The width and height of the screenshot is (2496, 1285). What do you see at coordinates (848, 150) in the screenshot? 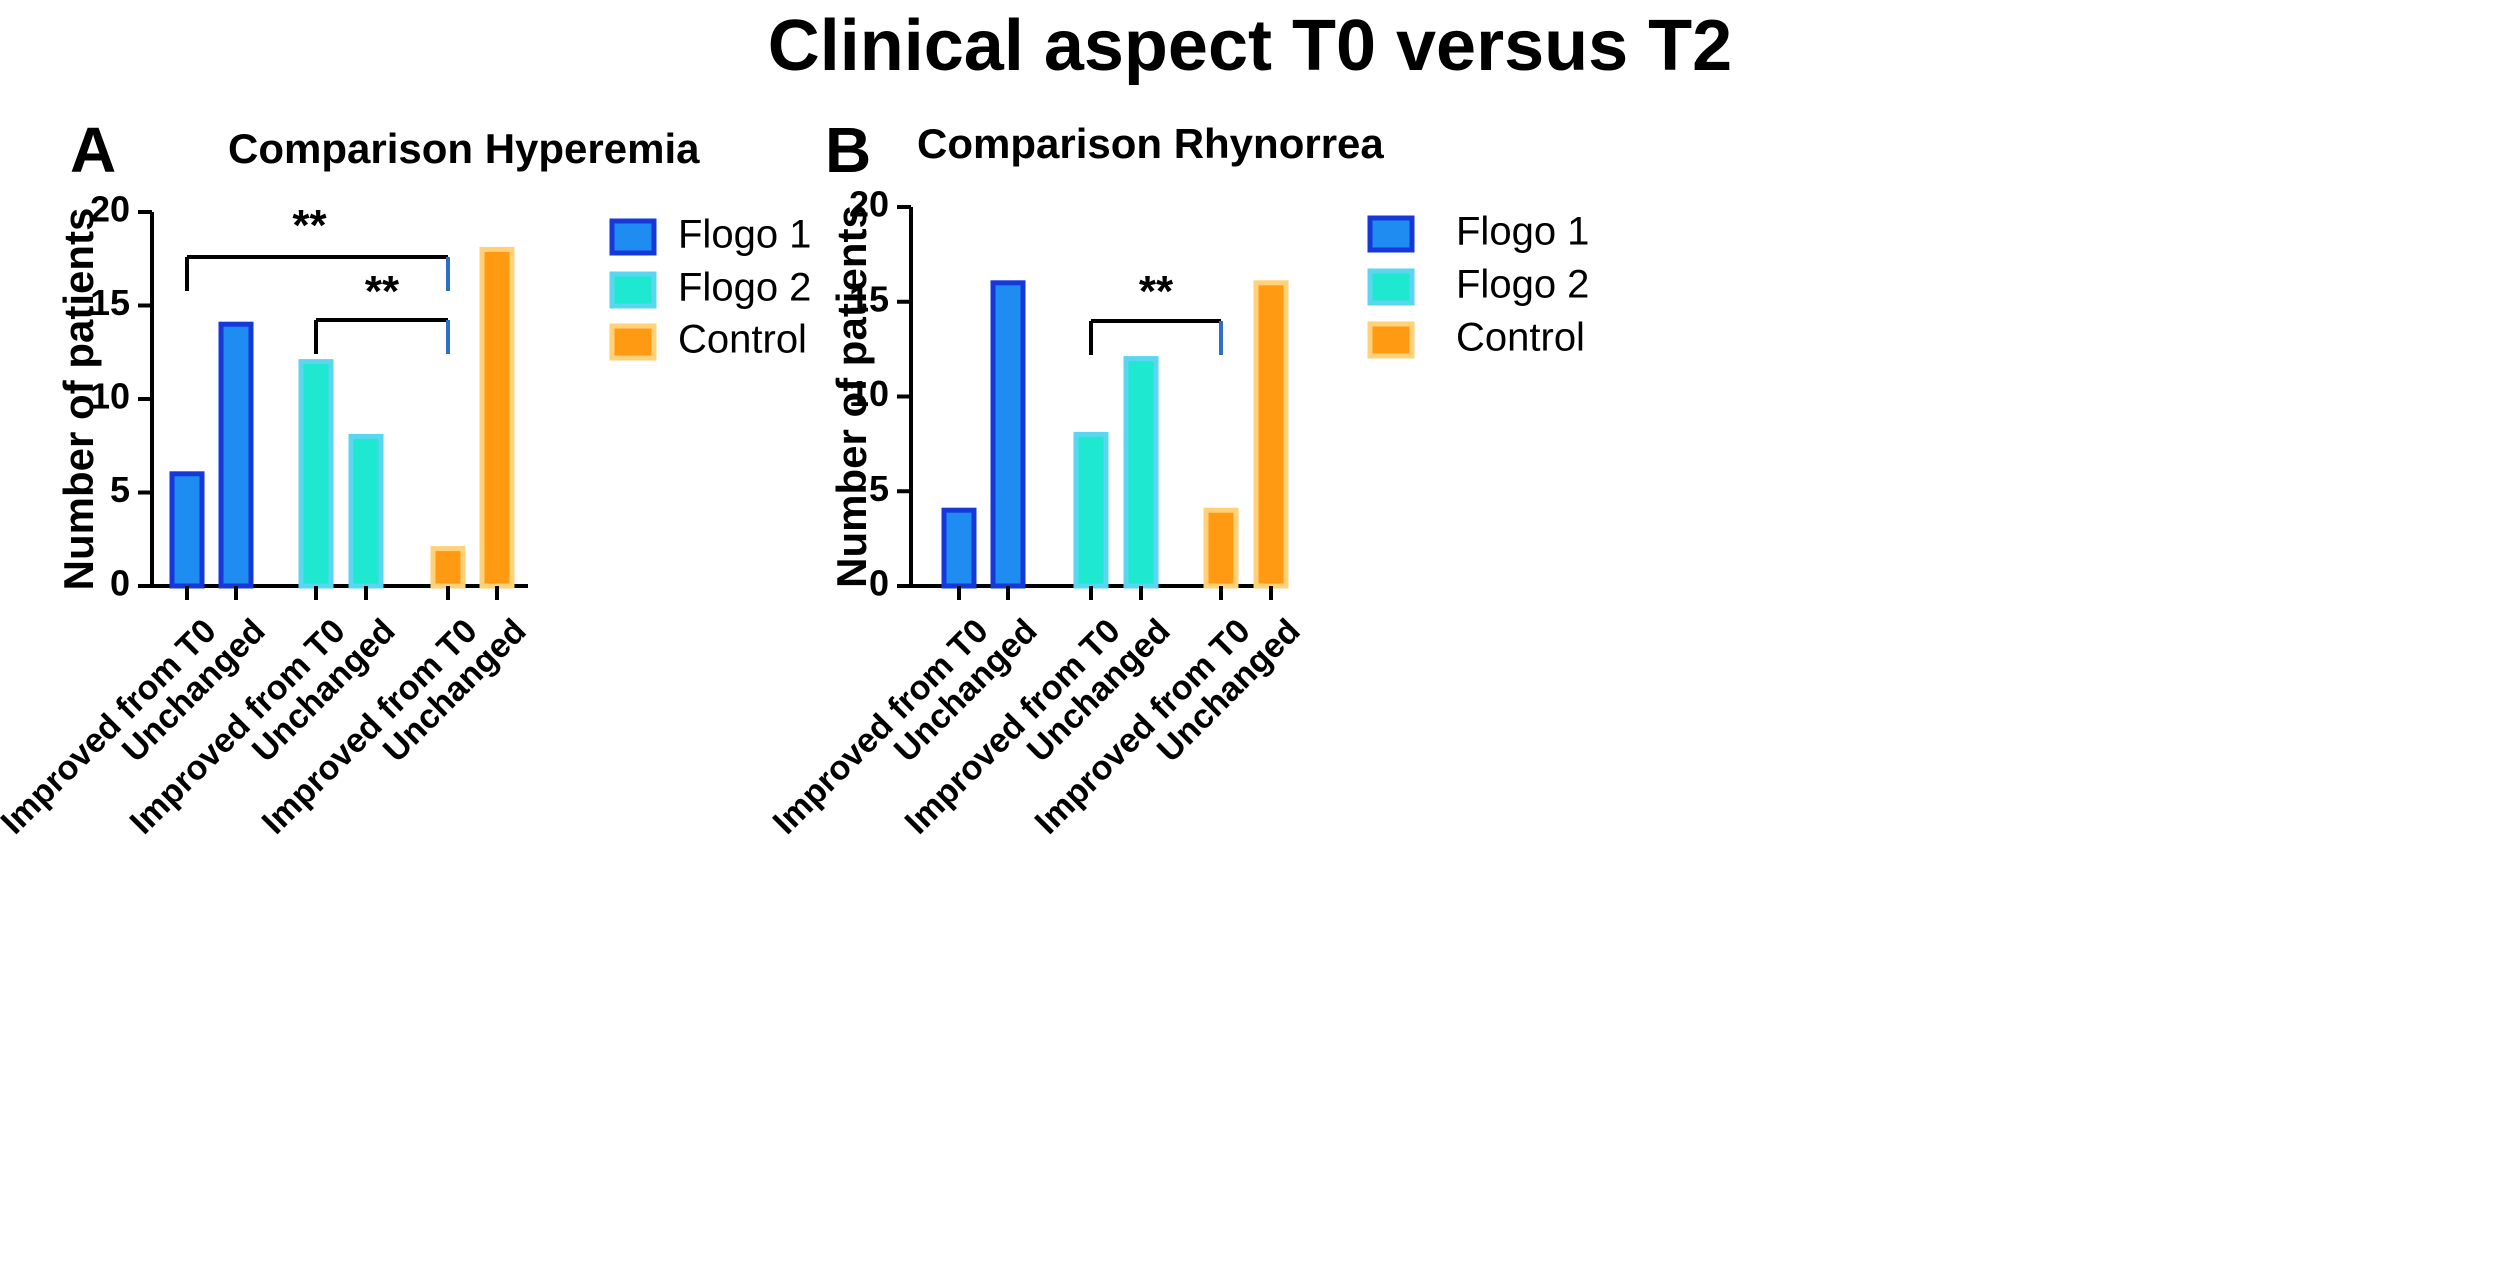
I see `panel-letter: B` at bounding box center [848, 150].